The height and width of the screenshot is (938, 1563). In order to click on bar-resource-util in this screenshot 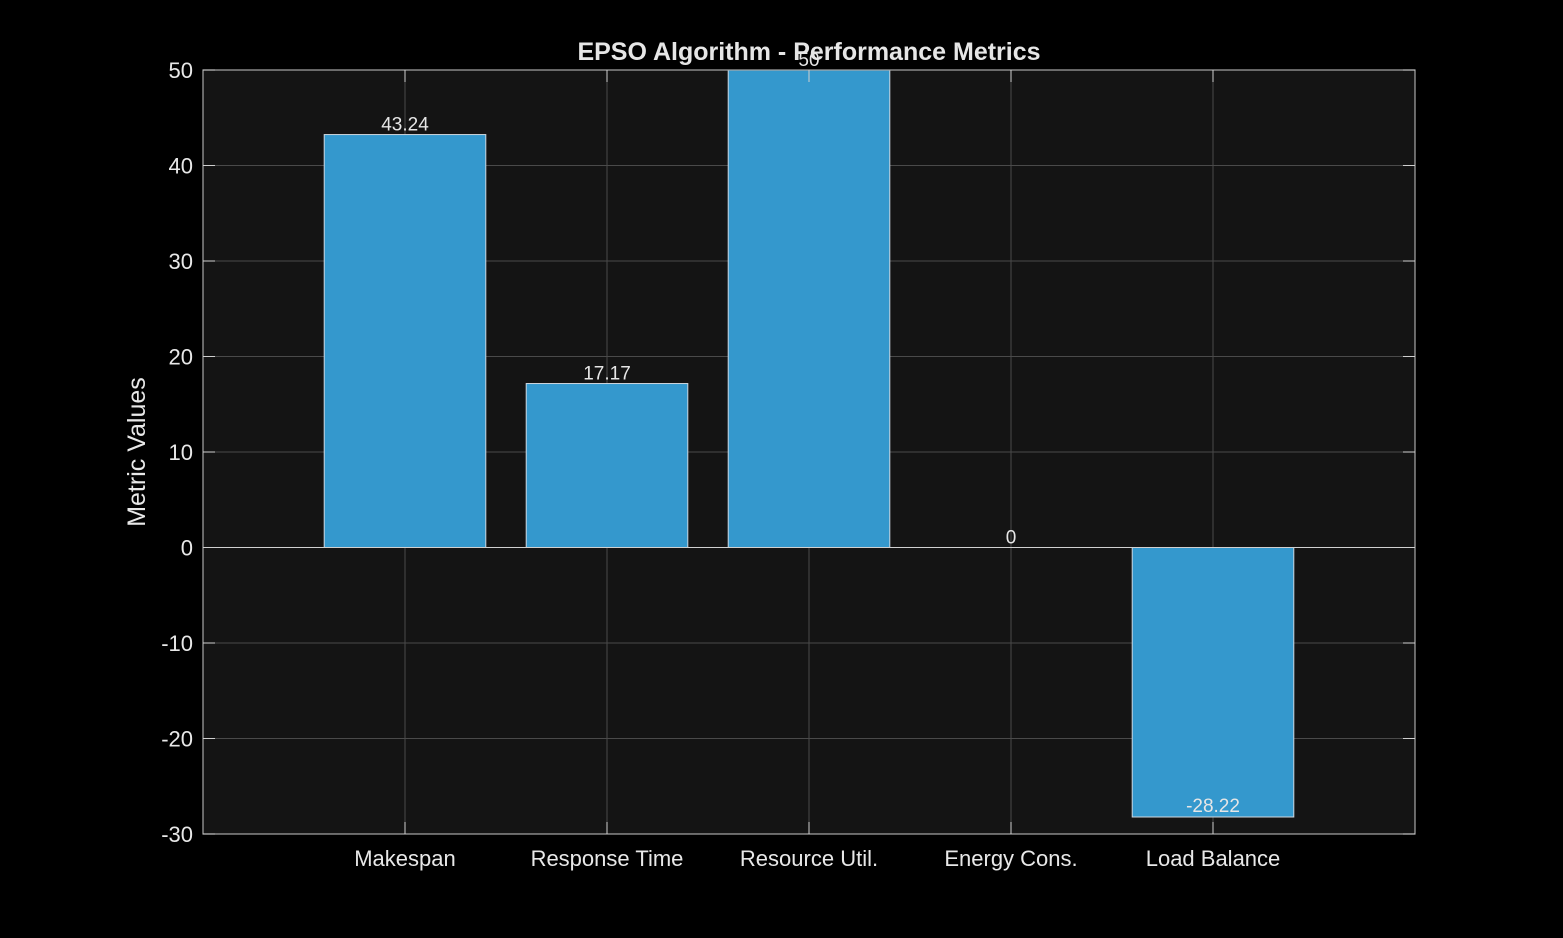, I will do `click(809, 308)`.